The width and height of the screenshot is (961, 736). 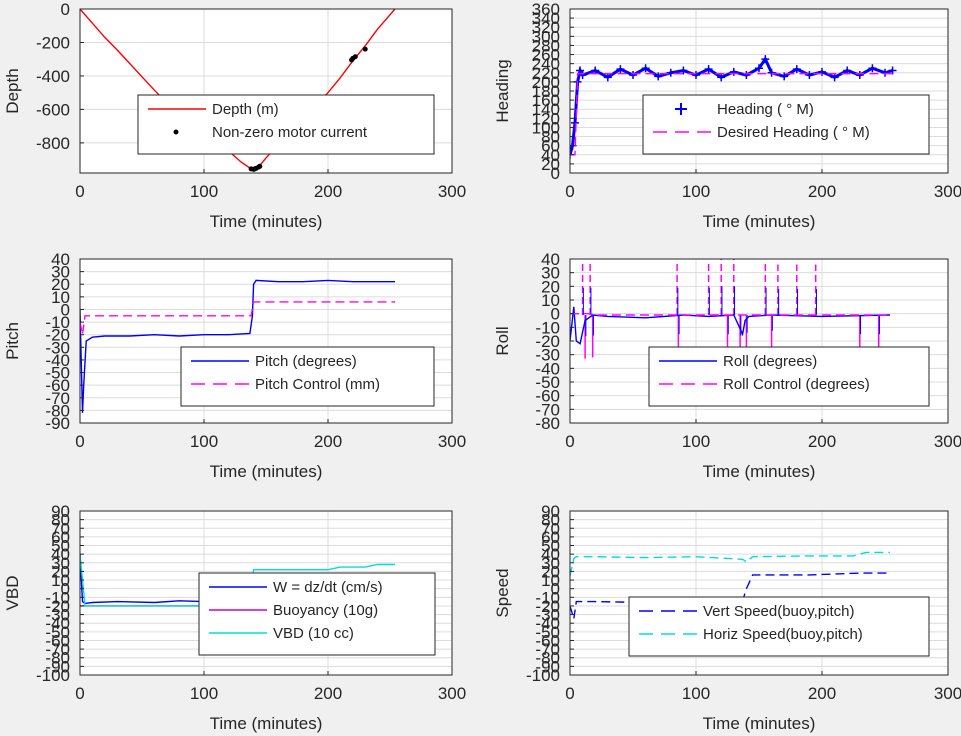 What do you see at coordinates (546, 82) in the screenshot?
I see `y-tick-label: 200` at bounding box center [546, 82].